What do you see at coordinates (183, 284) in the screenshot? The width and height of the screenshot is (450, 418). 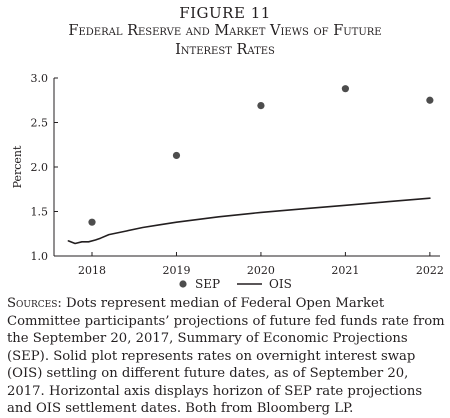 I see `legend-sep-marker` at bounding box center [183, 284].